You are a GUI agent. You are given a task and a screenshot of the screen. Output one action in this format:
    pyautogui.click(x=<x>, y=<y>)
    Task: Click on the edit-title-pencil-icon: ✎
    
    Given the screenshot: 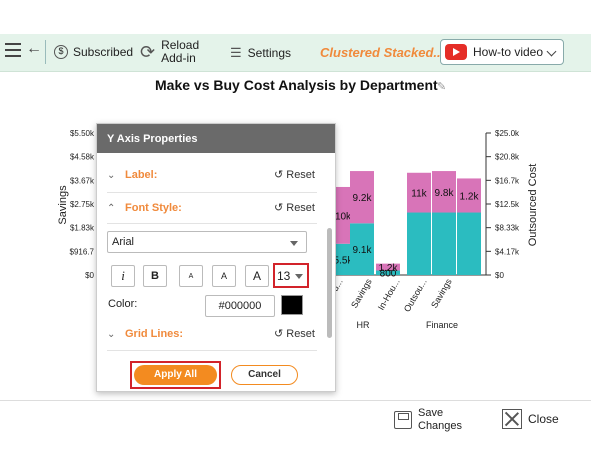 What is the action you would take?
    pyautogui.click(x=442, y=87)
    